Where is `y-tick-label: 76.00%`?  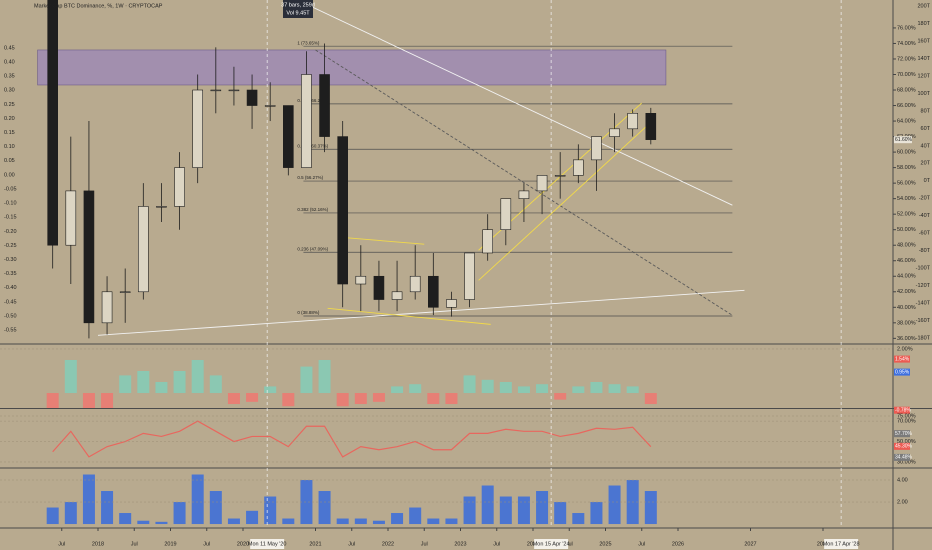
y-tick-label: 76.00% is located at coordinates (906, 28).